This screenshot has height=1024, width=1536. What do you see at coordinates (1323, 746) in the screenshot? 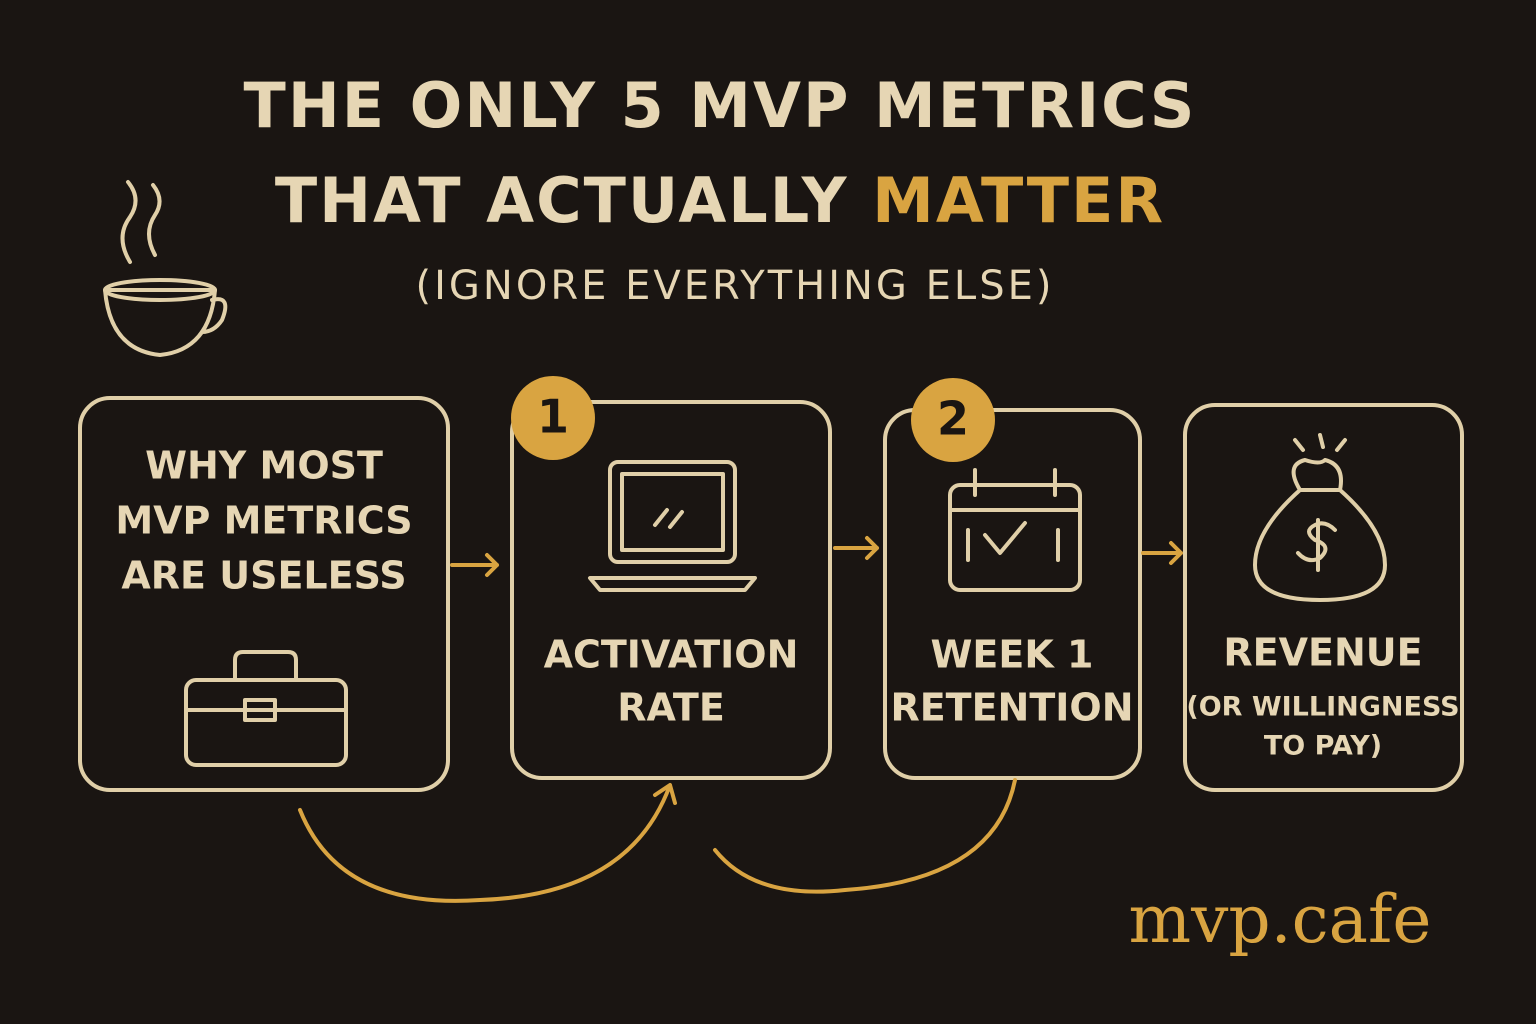
I see `card-subtext: TO PAY)` at bounding box center [1323, 746].